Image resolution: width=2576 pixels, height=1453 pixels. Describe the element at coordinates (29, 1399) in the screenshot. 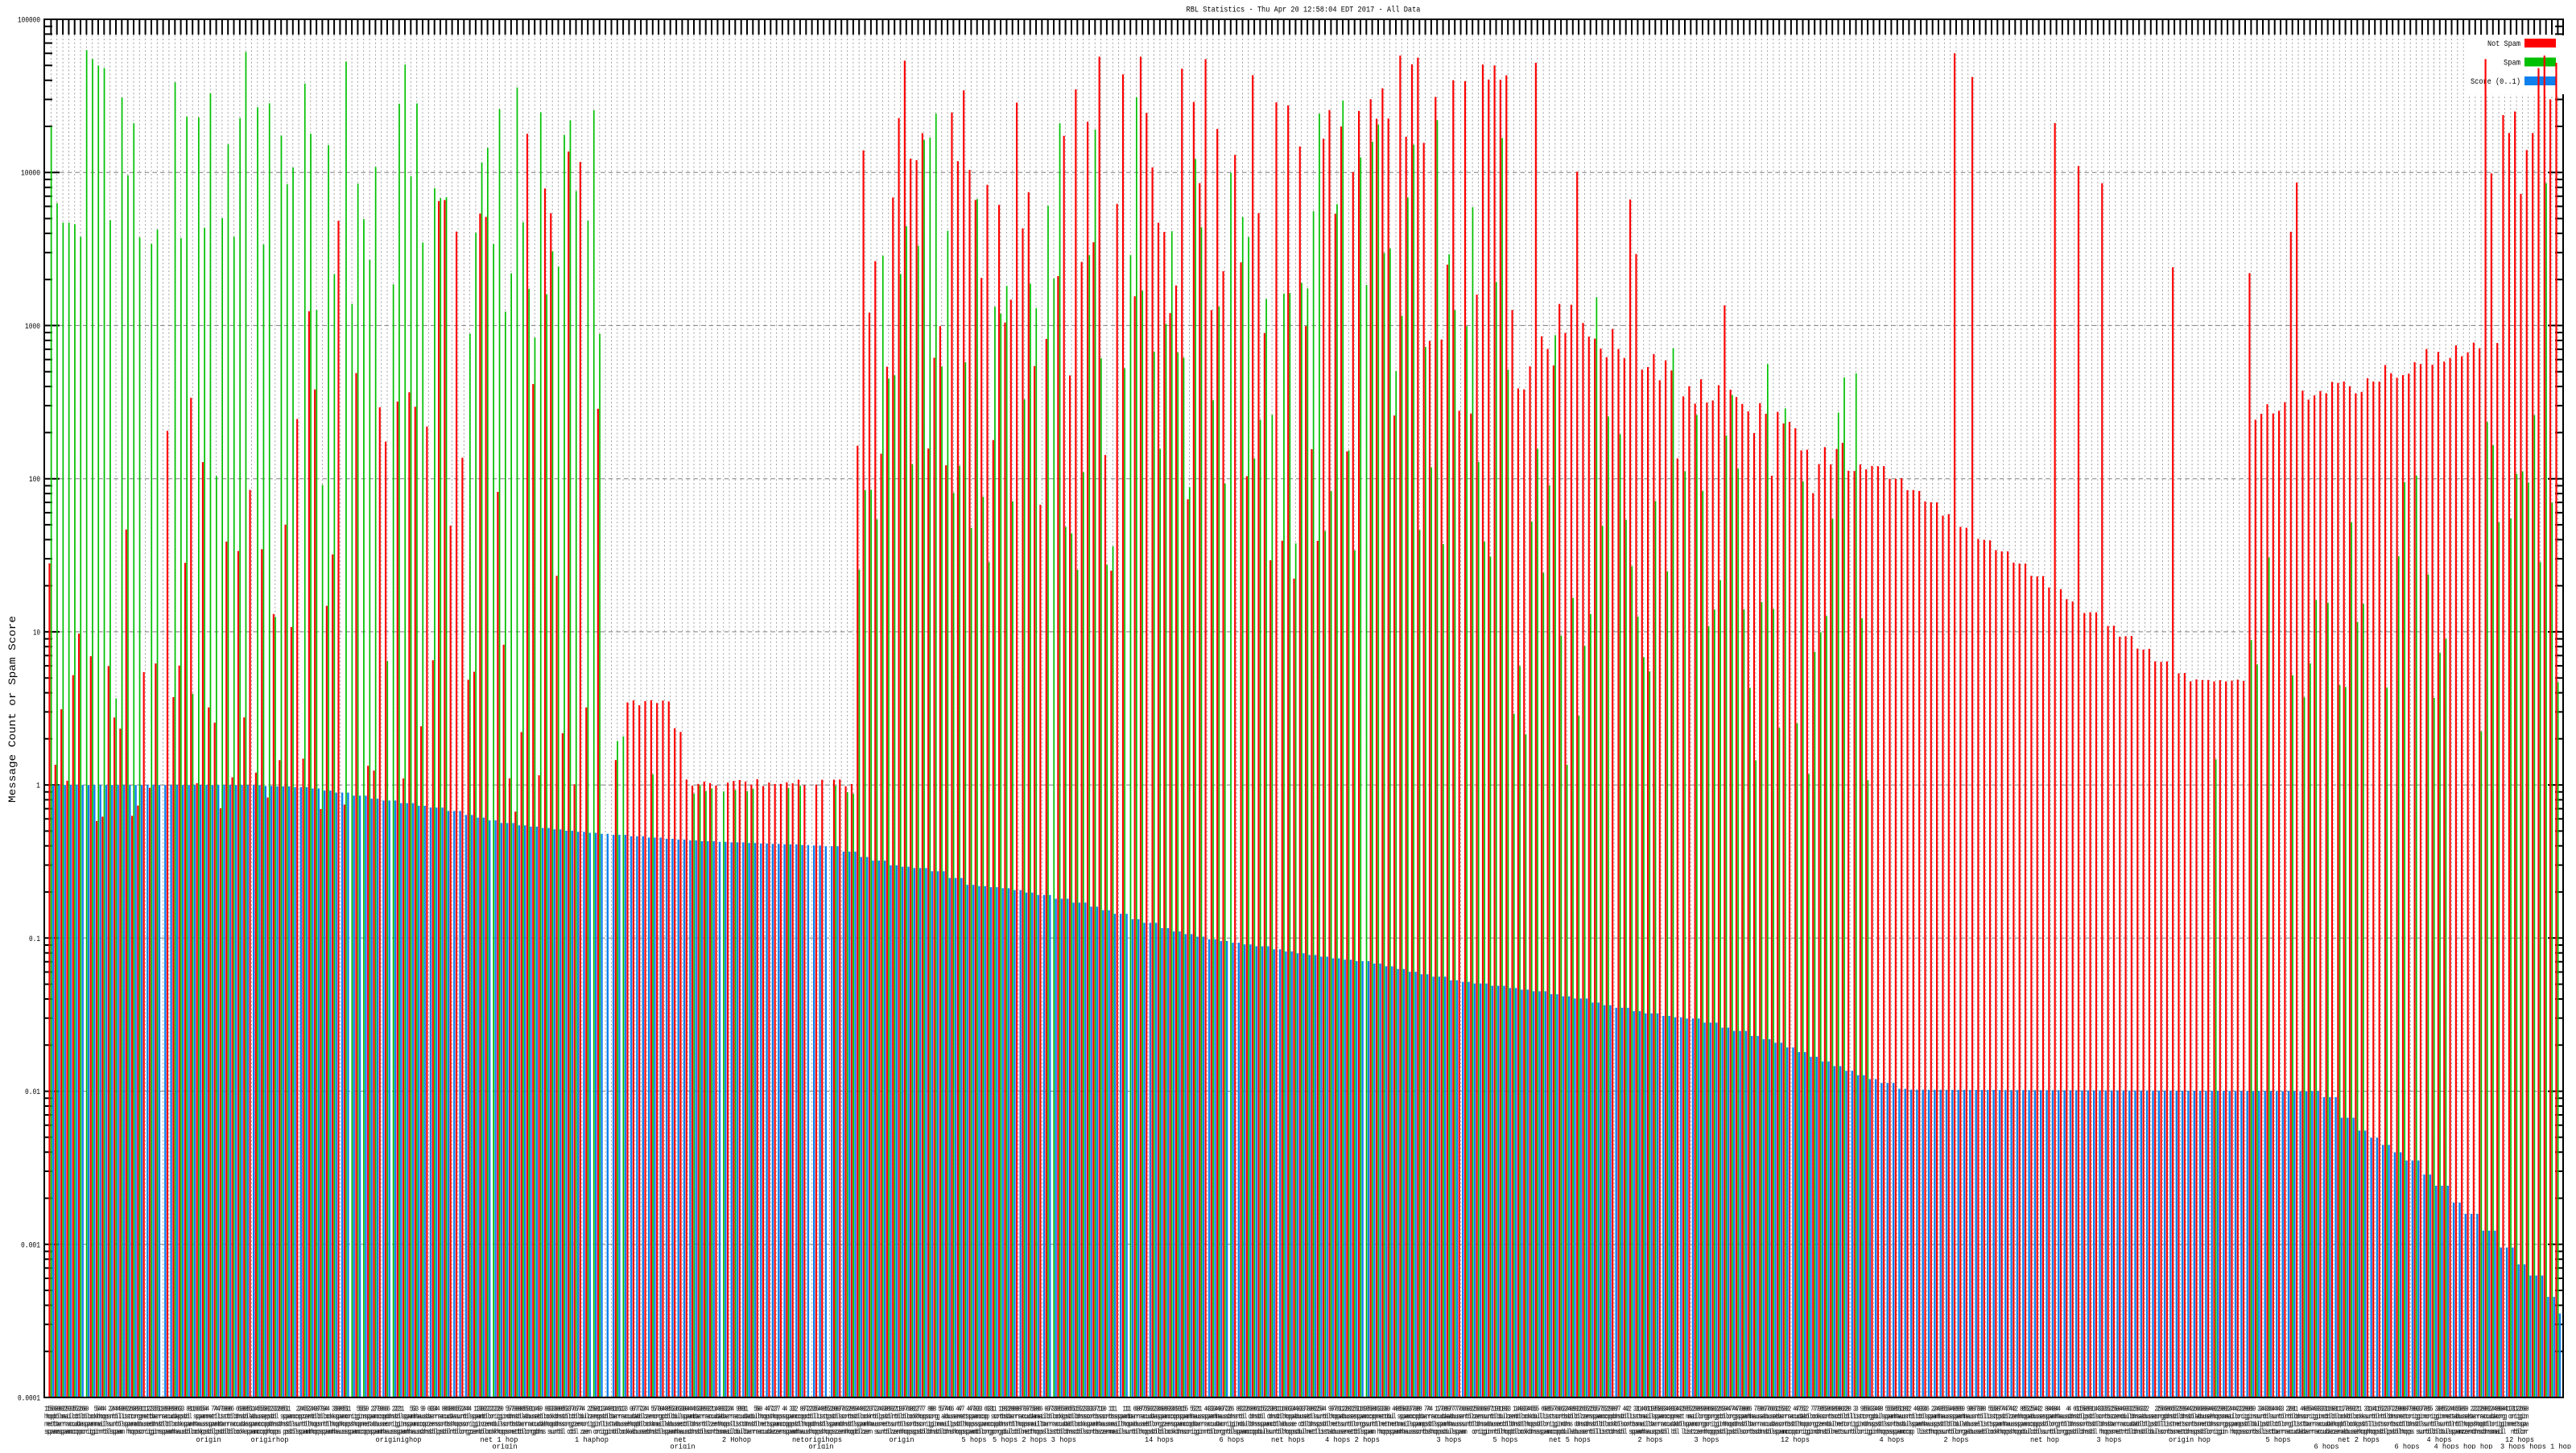

I see `svg-text: 0.0001` at that location.